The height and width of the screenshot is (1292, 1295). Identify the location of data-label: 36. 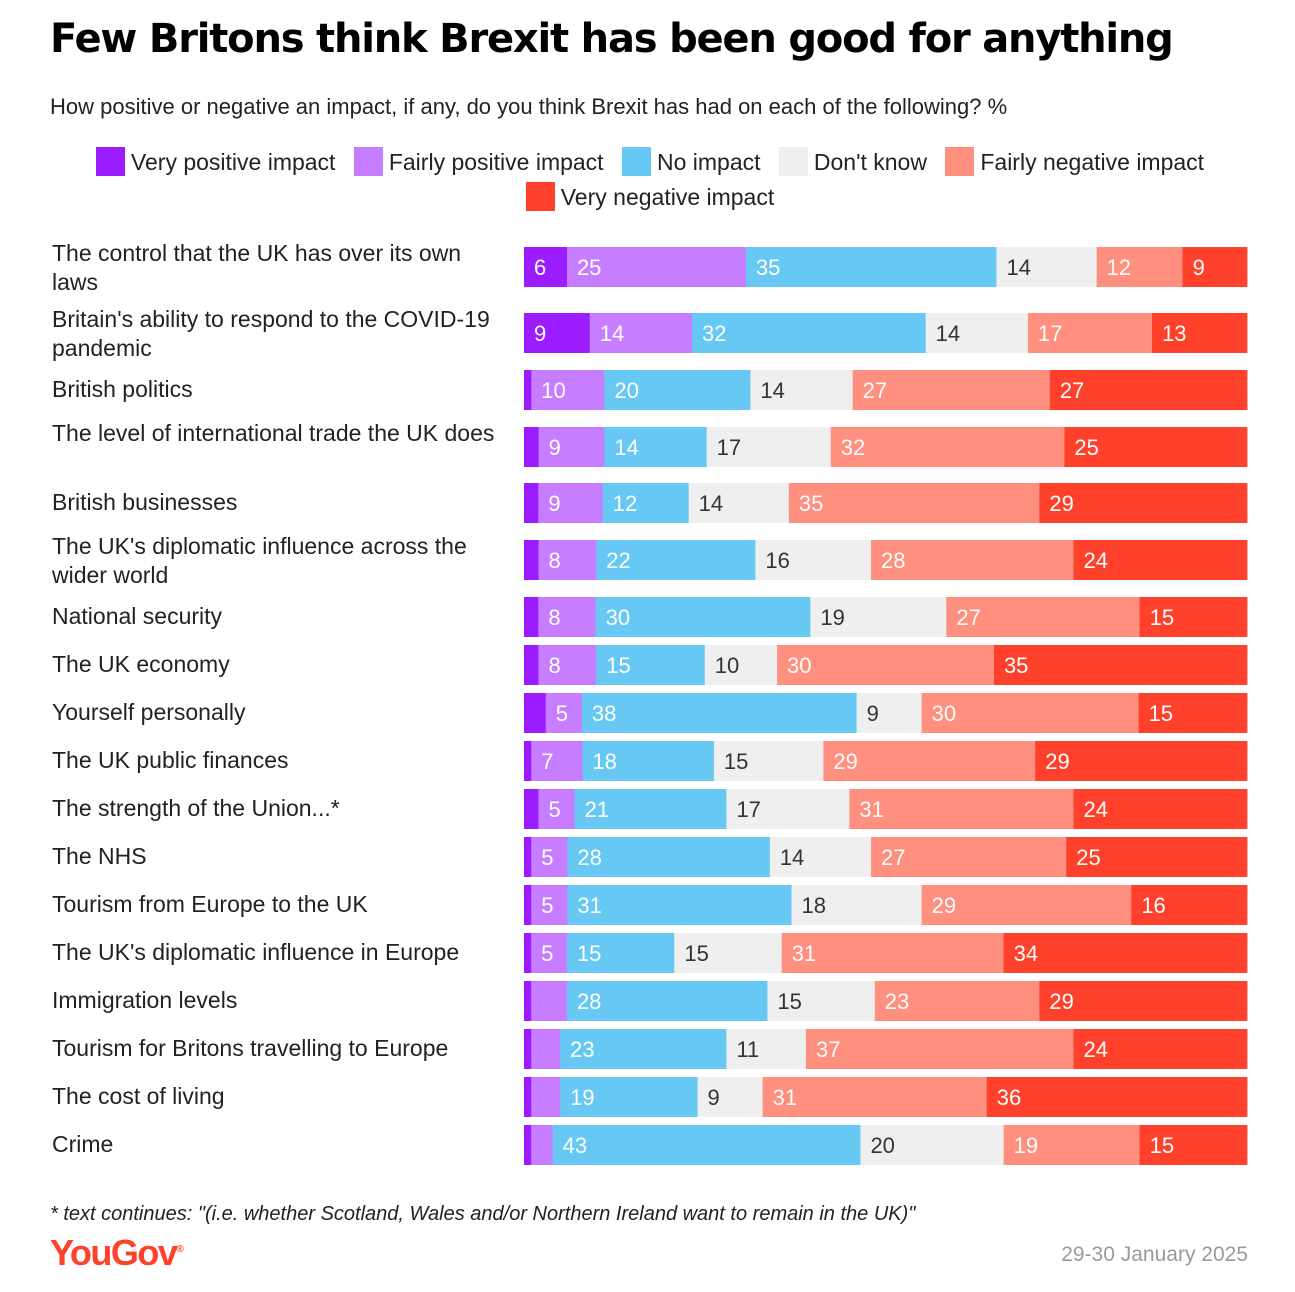
(1009, 1097).